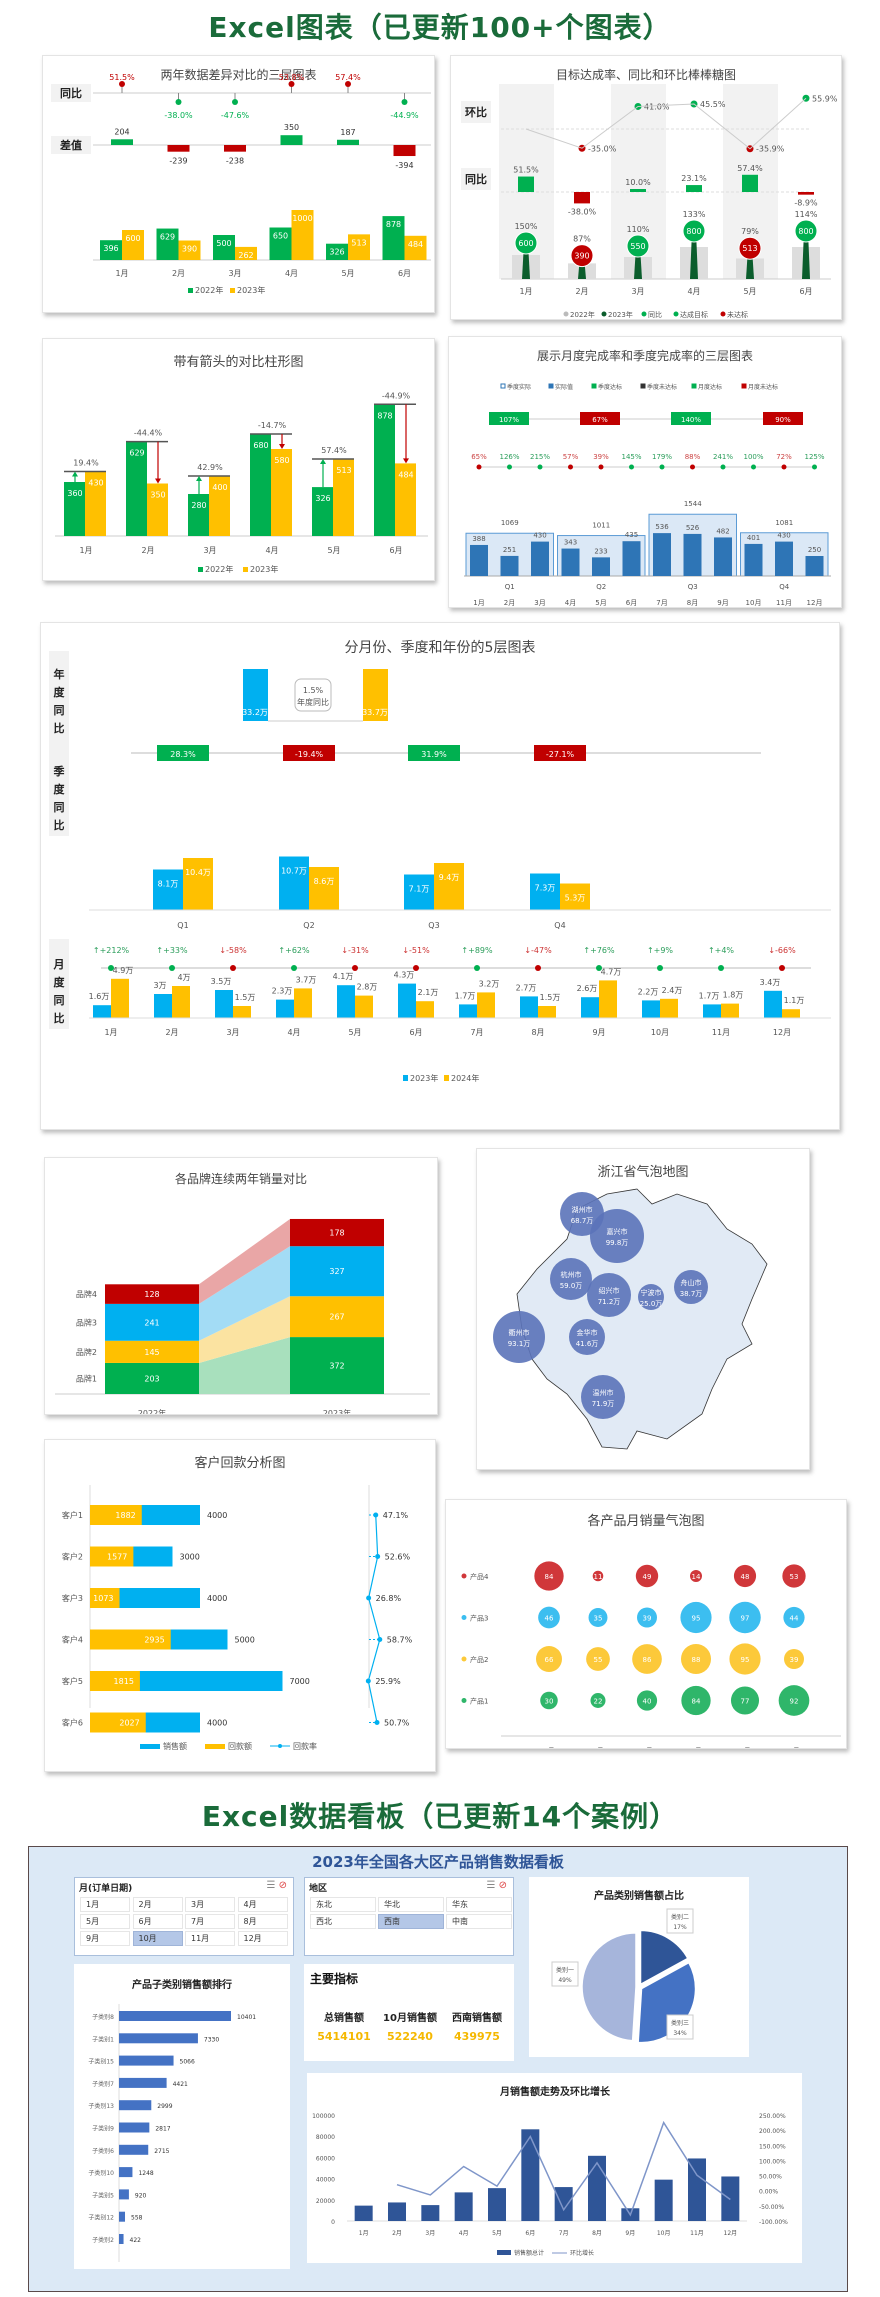 The height and width of the screenshot is (2297, 880). I want to click on row-label-bg, so click(59, 984).